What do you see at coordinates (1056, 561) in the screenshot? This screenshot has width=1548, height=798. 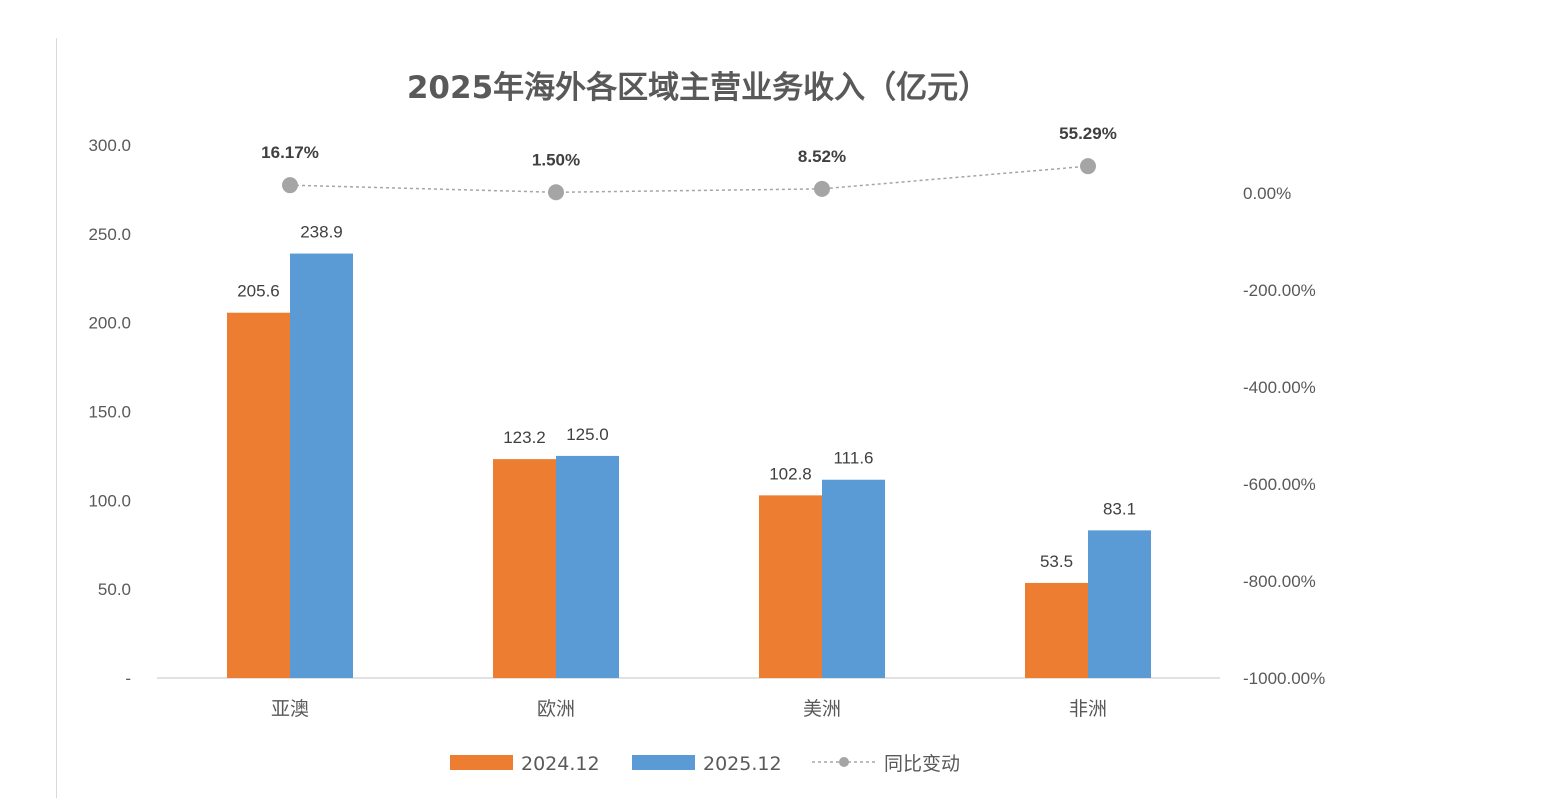 I see `bar-data-label: 53.5` at bounding box center [1056, 561].